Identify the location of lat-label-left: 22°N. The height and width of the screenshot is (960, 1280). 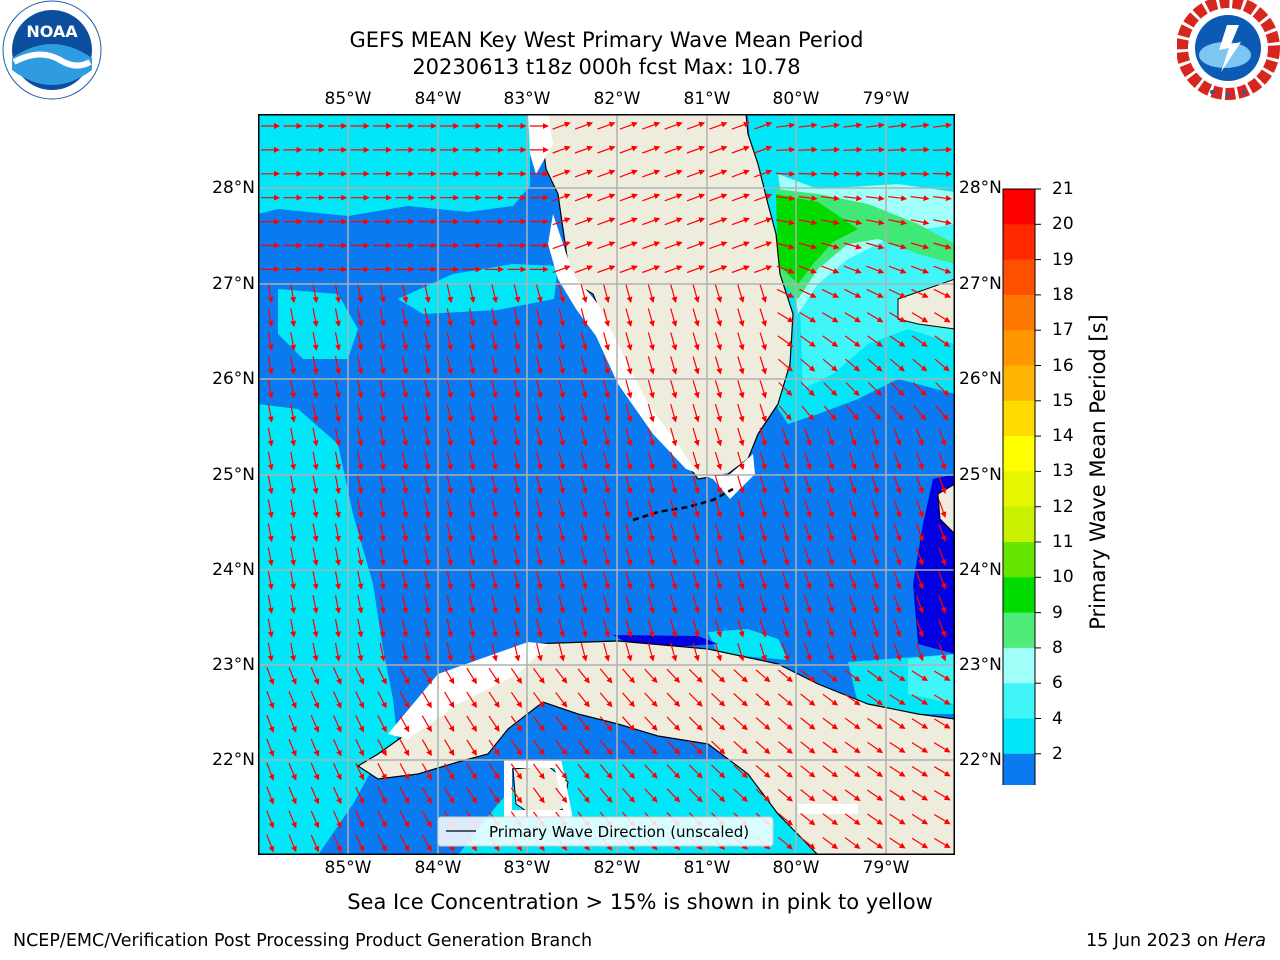
(233, 760).